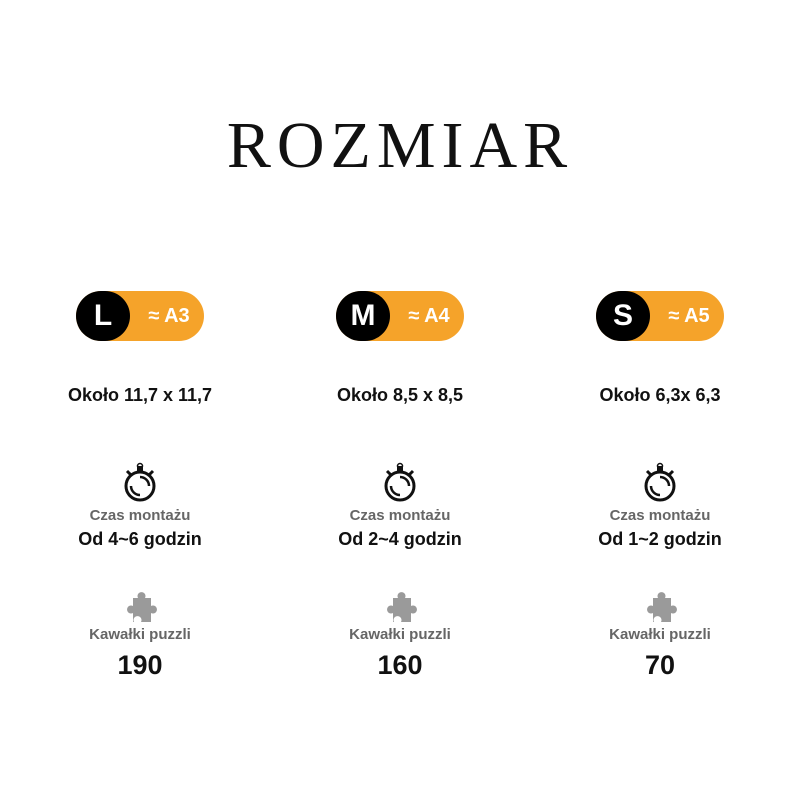 Image resolution: width=800 pixels, height=800 pixels. Describe the element at coordinates (660, 395) in the screenshot. I see `dimensions: Około 6,3x 6,3` at that location.